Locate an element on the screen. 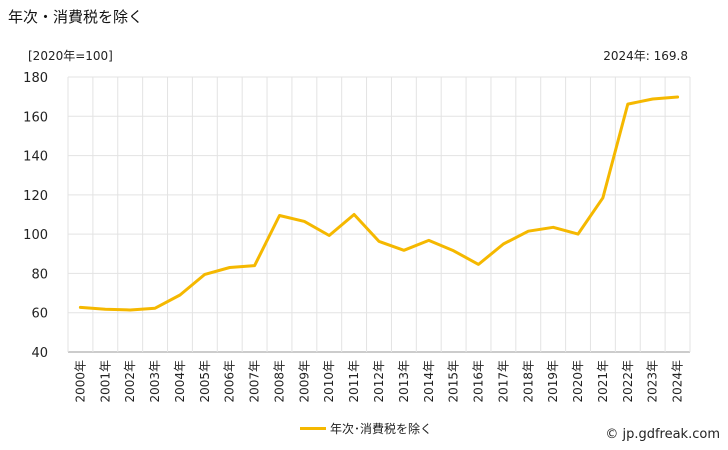 Image resolution: width=728 pixels, height=450 pixels. x-tick-label: 2014年 is located at coordinates (429, 381).